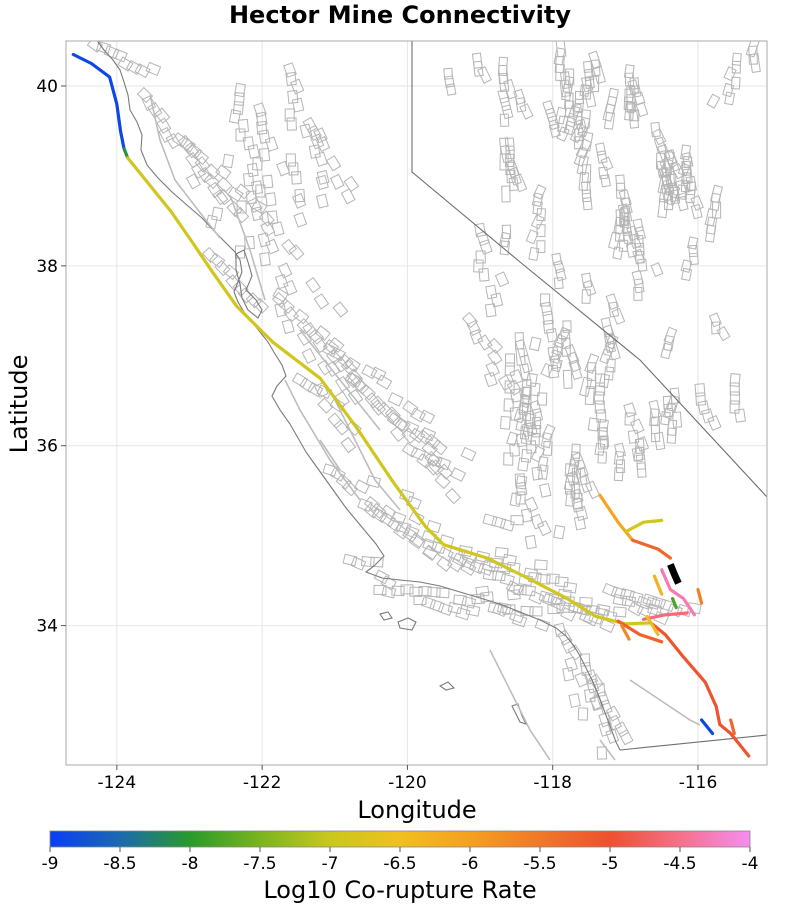 The image size is (800, 912). Describe the element at coordinates (407, 783) in the screenshot. I see `x-tick-label: -120` at that location.